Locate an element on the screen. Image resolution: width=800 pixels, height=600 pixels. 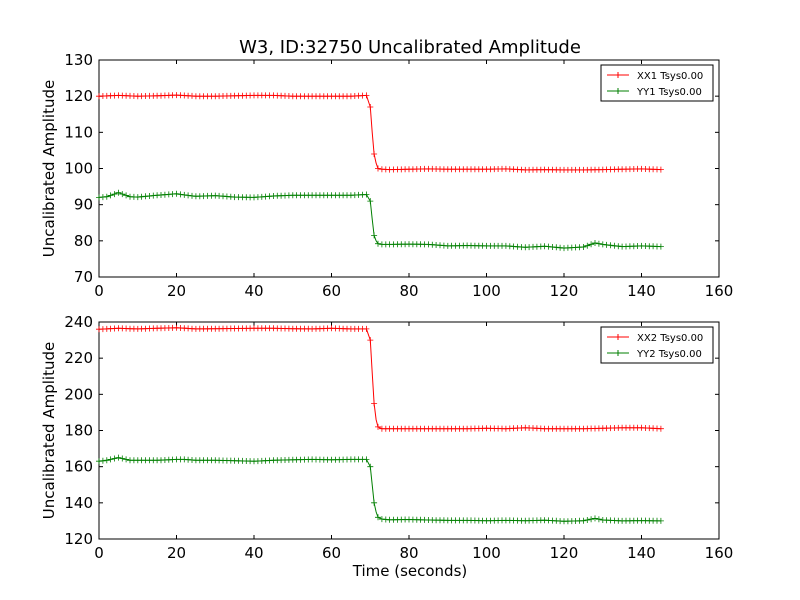
legend: XX1 Tsys0.00 YY1 Tsys0.00 is located at coordinates (657, 83).